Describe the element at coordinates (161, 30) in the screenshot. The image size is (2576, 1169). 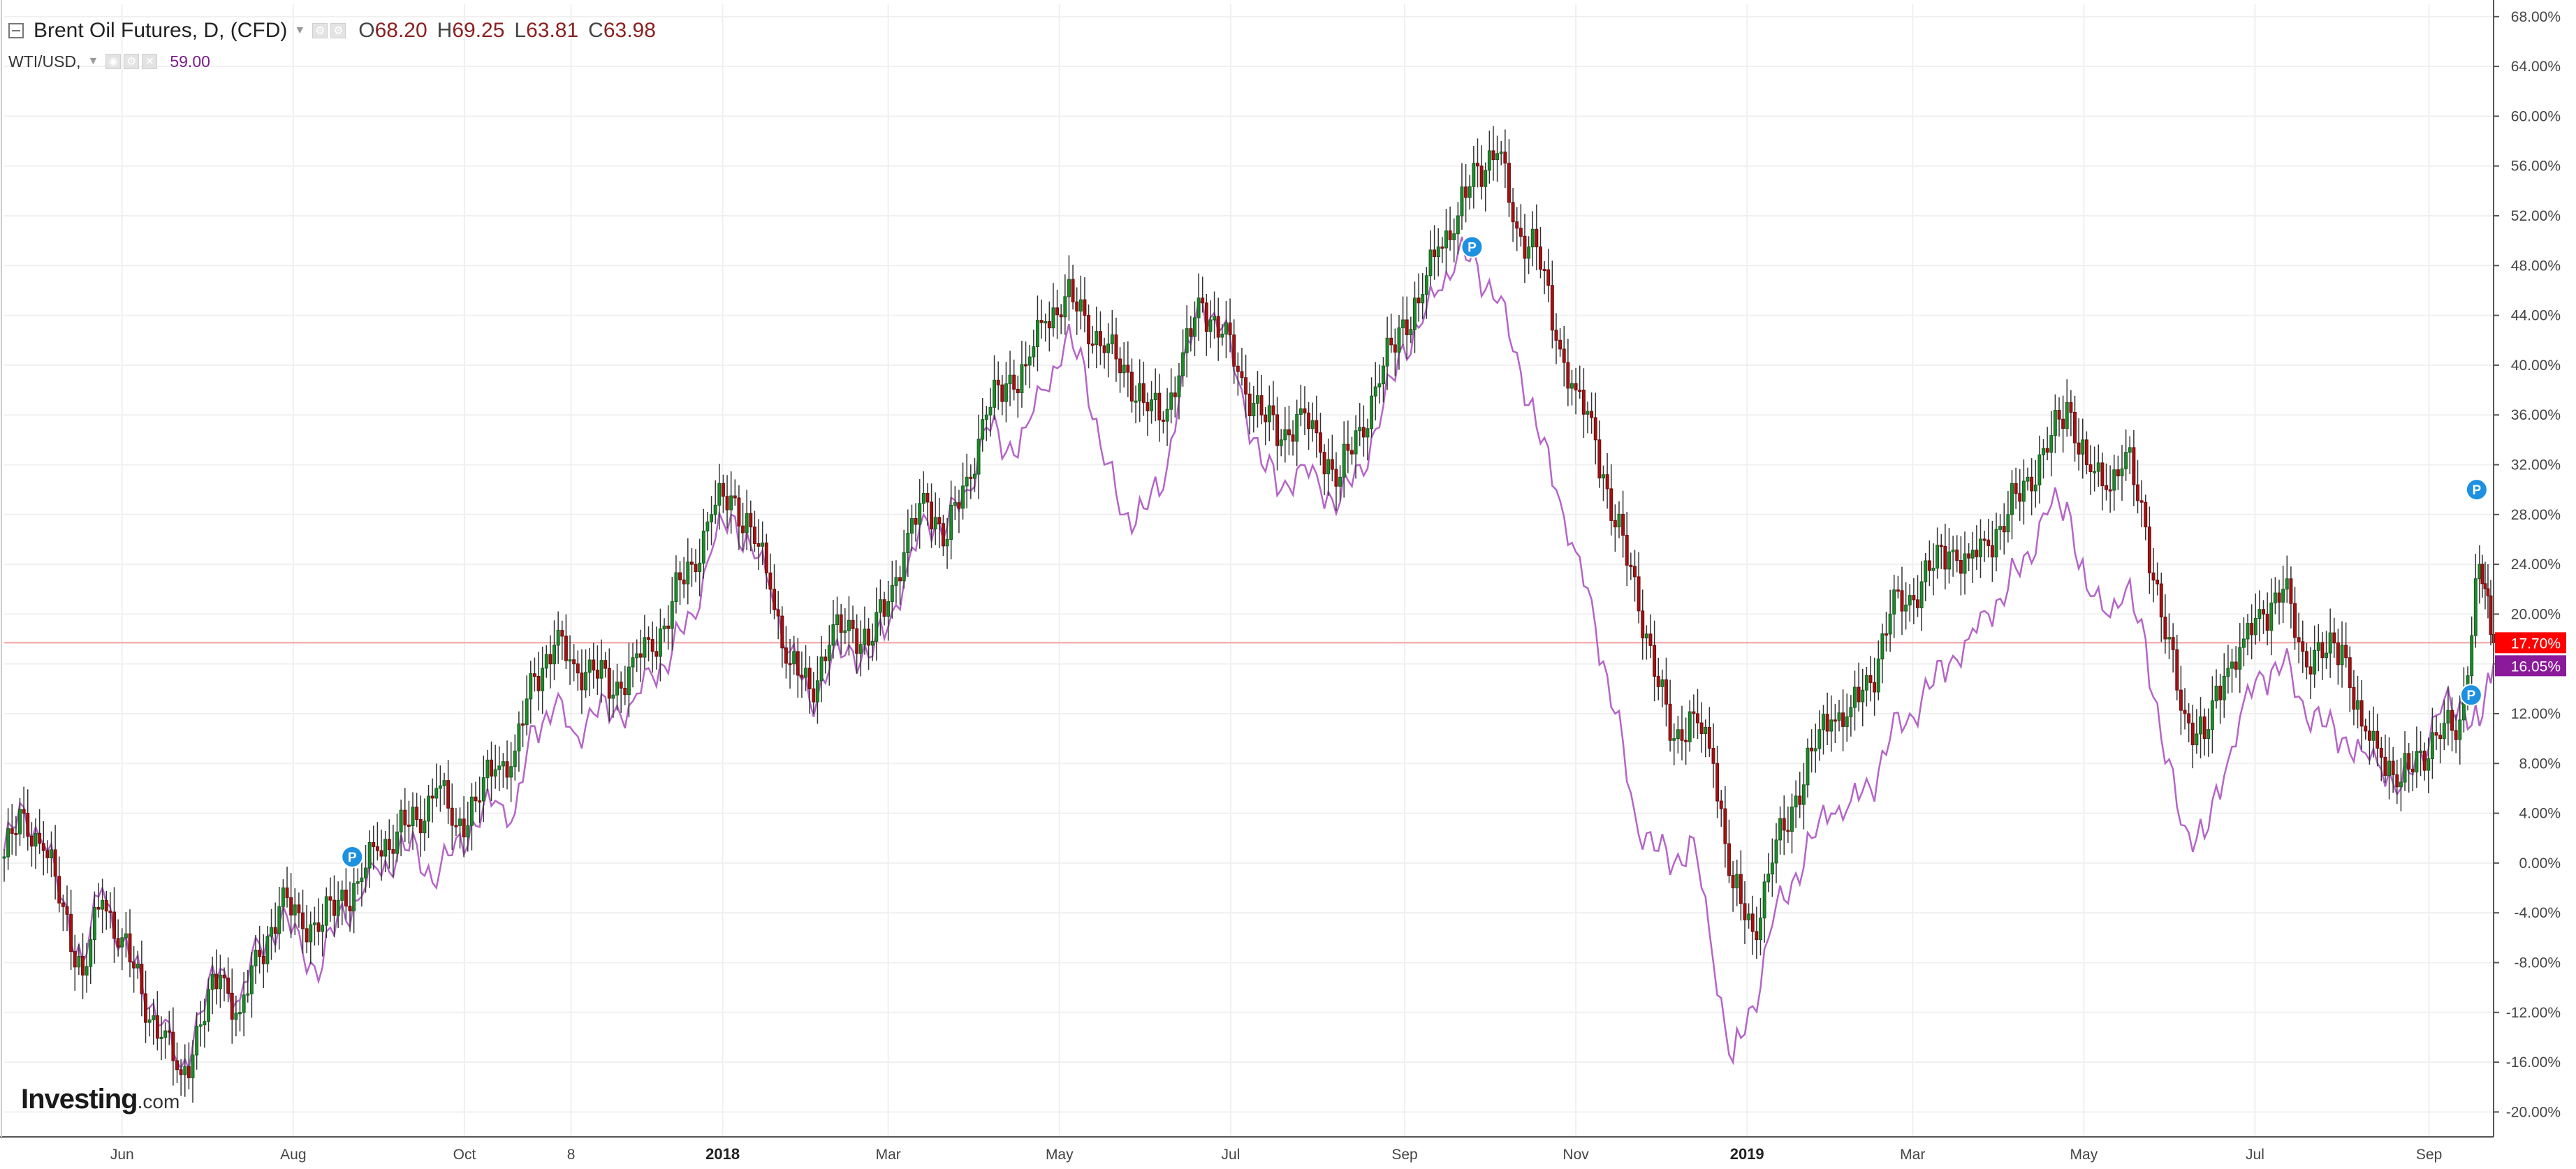
I see `main-series-title: Brent Oil Futures, D, (CFD)` at that location.